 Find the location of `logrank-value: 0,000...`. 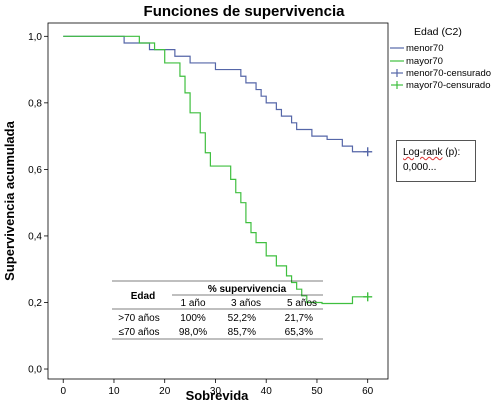

logrank-value: 0,000... is located at coordinates (420, 167).